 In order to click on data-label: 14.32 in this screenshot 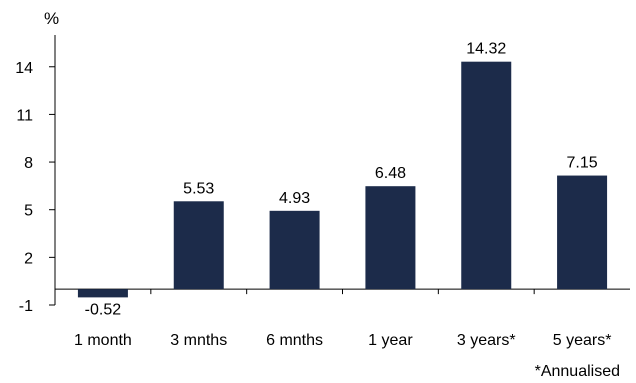, I will do `click(486, 49)`.